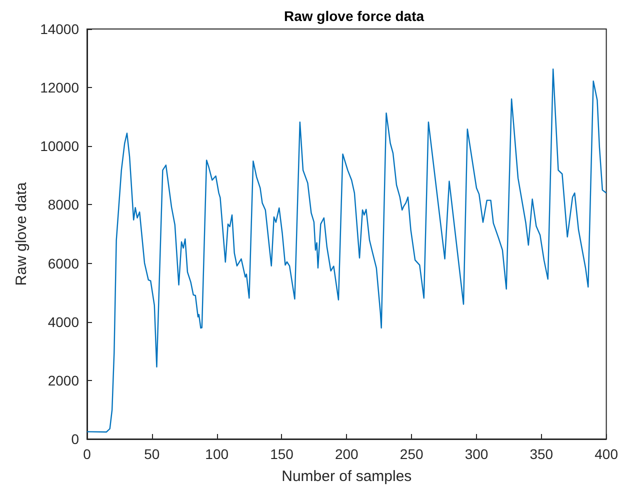 The width and height of the screenshot is (621, 493). I want to click on chart-title: Raw glove force data, so click(354, 16).